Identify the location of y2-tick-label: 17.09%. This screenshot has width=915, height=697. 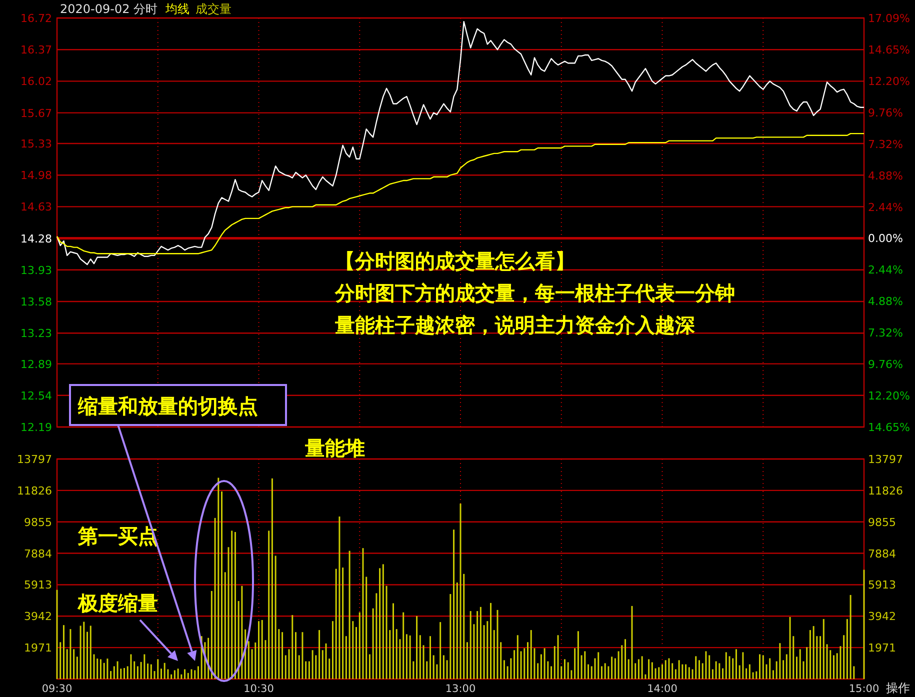
(889, 18).